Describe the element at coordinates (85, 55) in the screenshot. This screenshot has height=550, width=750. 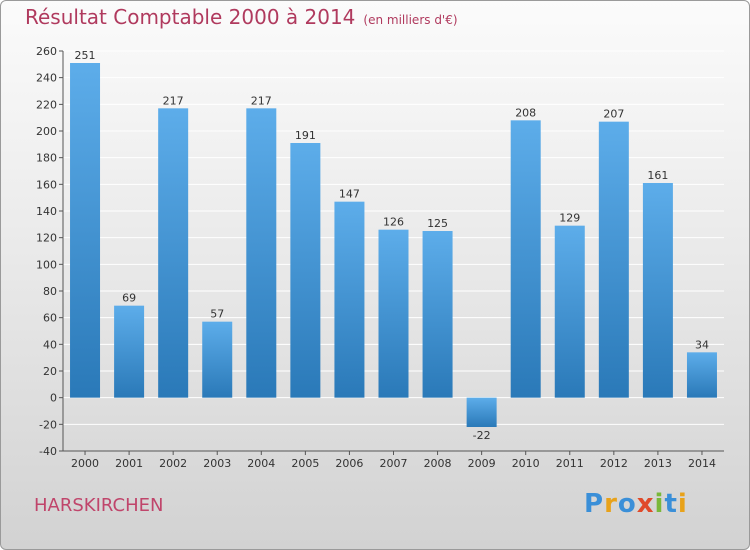
I see `value-label: 251` at that location.